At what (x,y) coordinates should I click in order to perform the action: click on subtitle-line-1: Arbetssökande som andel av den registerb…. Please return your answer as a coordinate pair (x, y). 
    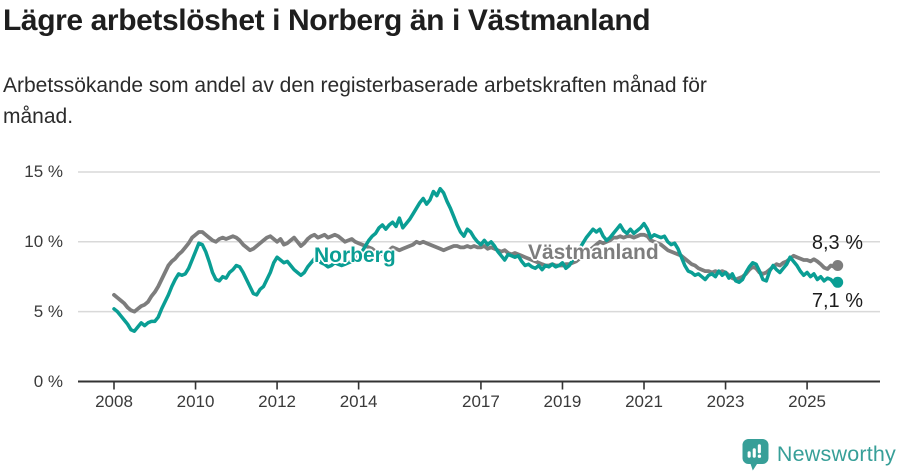
    Looking at the image, I should click on (355, 85).